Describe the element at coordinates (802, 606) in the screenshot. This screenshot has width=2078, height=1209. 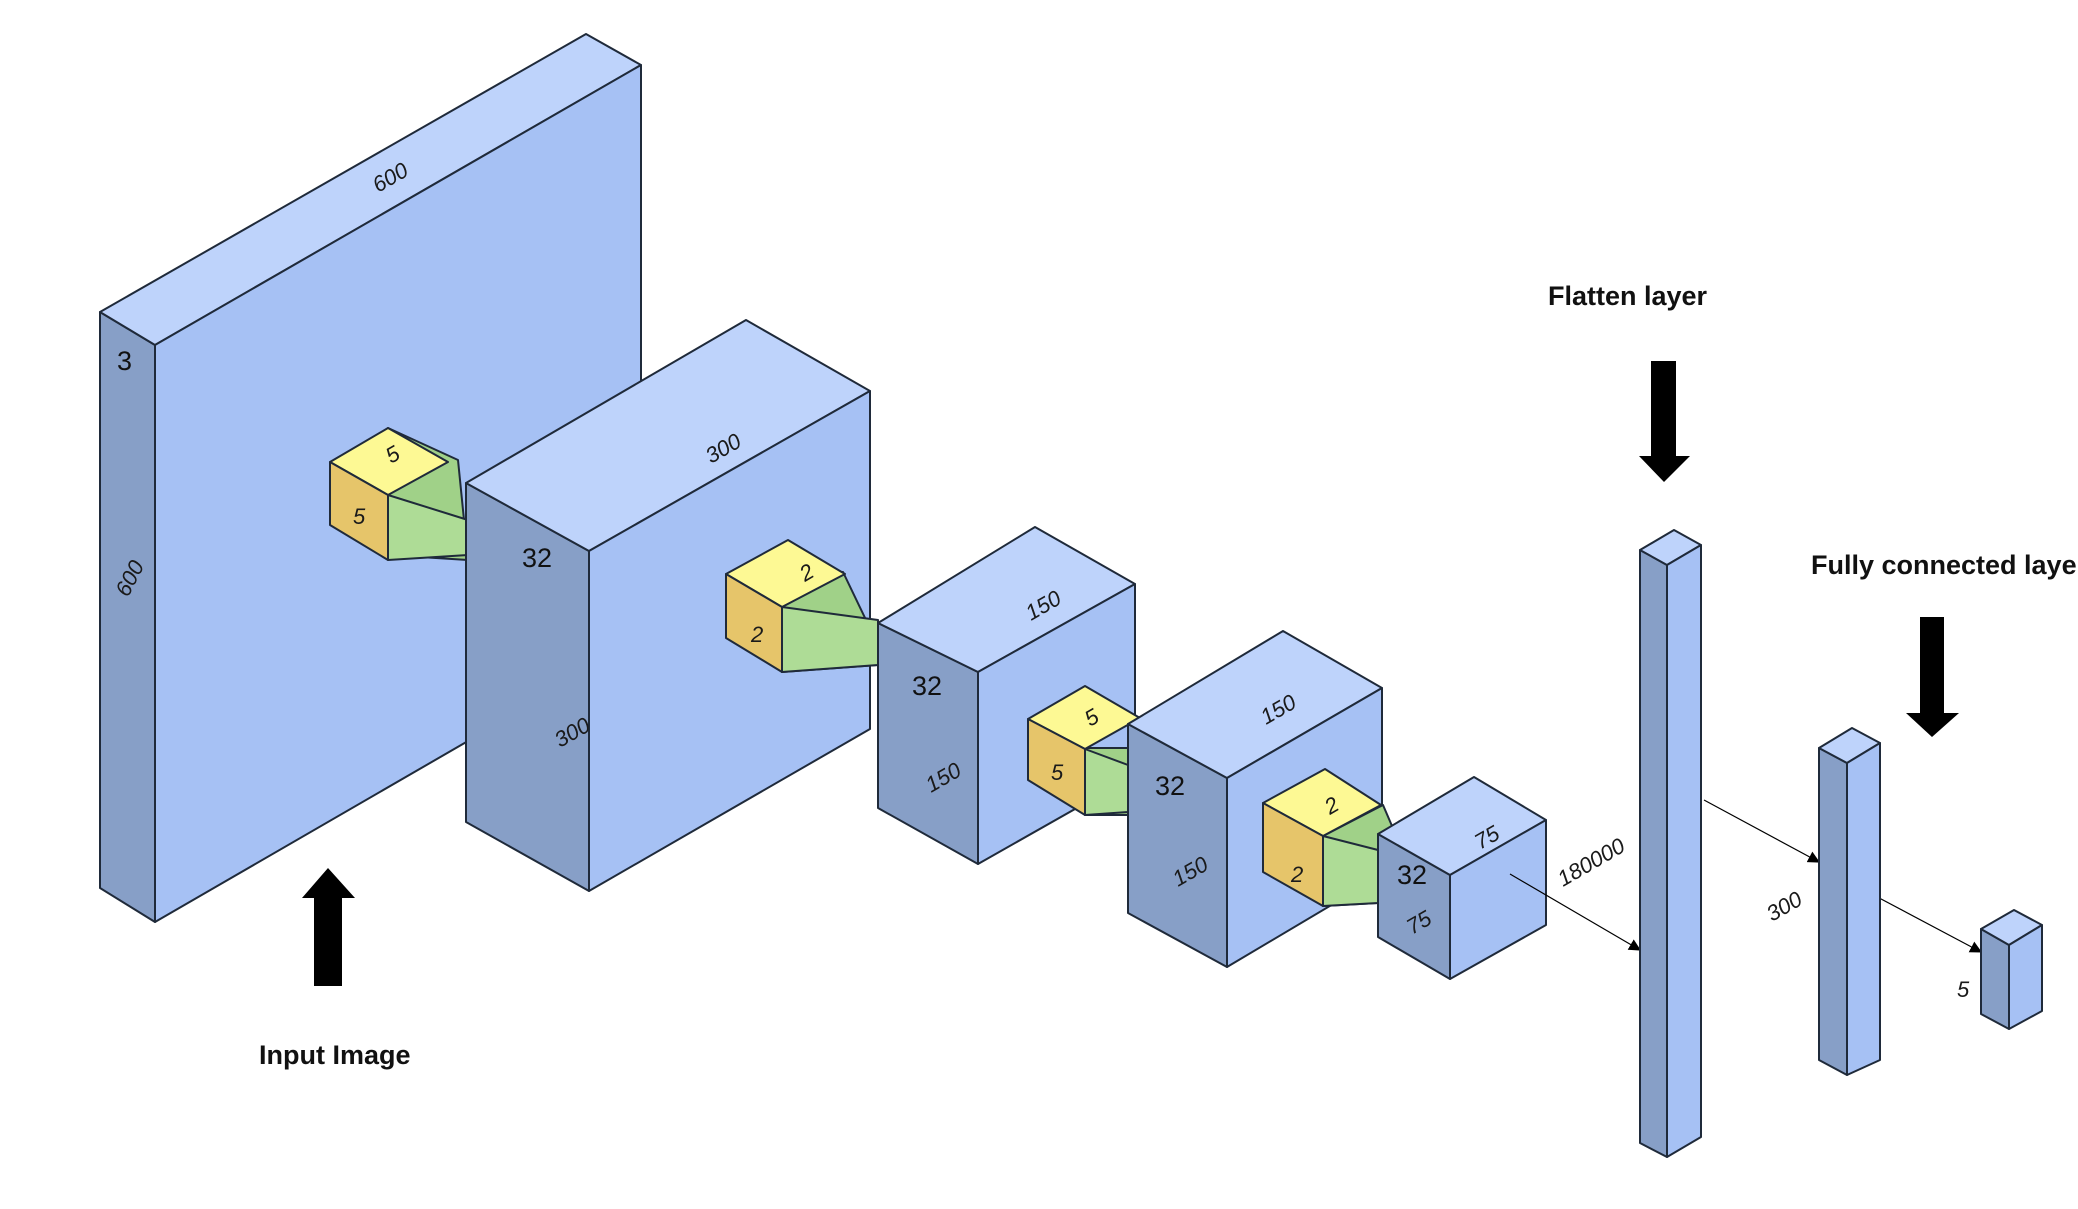
I see `kernel-2: 2 2` at that location.